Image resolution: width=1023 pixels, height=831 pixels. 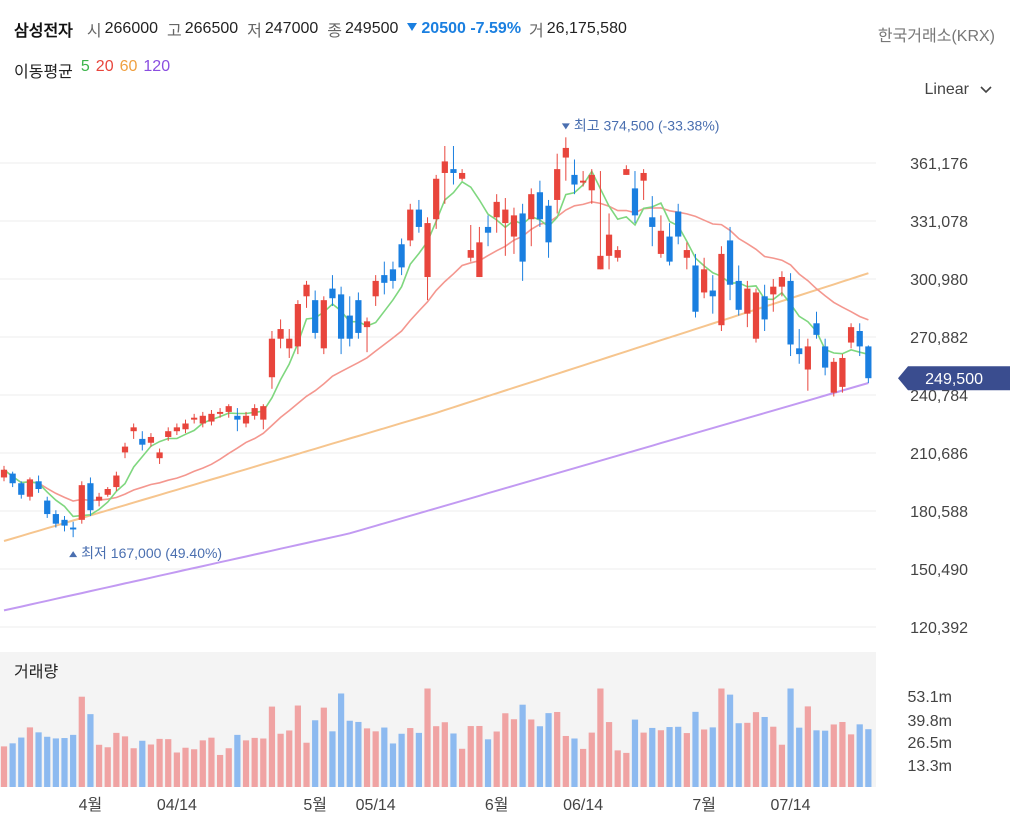 What do you see at coordinates (959, 90) in the screenshot?
I see `scale-select: Linear` at bounding box center [959, 90].